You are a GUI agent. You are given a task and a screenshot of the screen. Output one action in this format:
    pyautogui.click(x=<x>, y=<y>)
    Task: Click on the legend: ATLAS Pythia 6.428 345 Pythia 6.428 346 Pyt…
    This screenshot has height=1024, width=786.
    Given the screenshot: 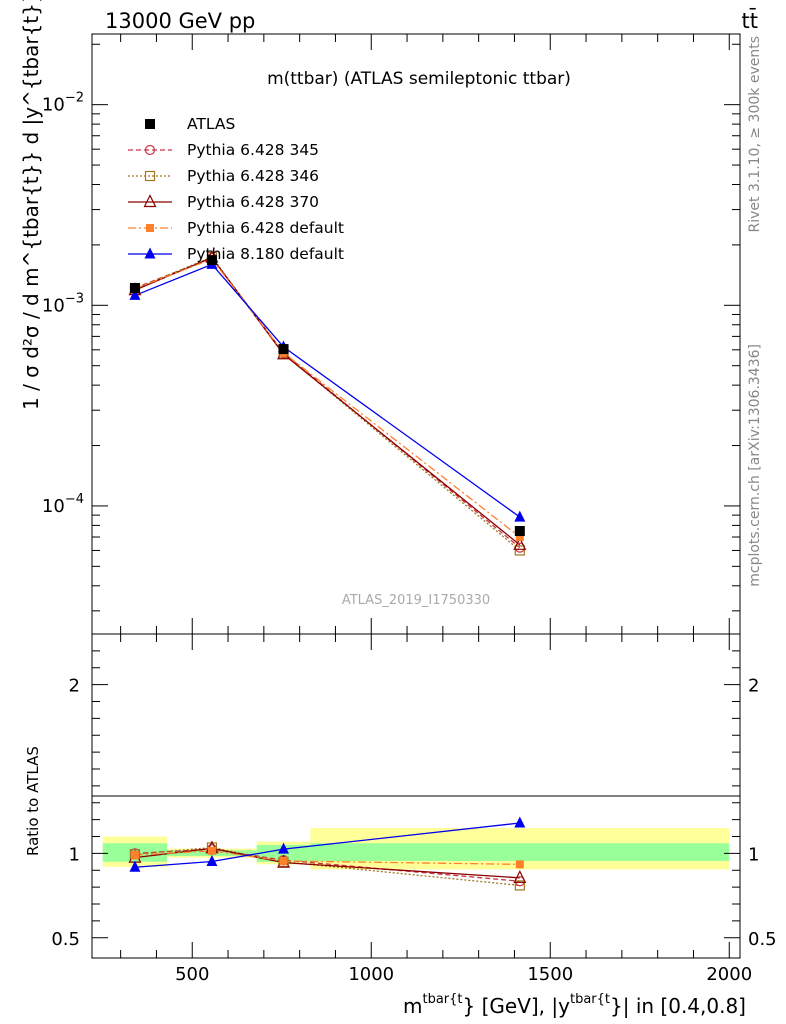 What is the action you would take?
    pyautogui.click(x=236, y=189)
    